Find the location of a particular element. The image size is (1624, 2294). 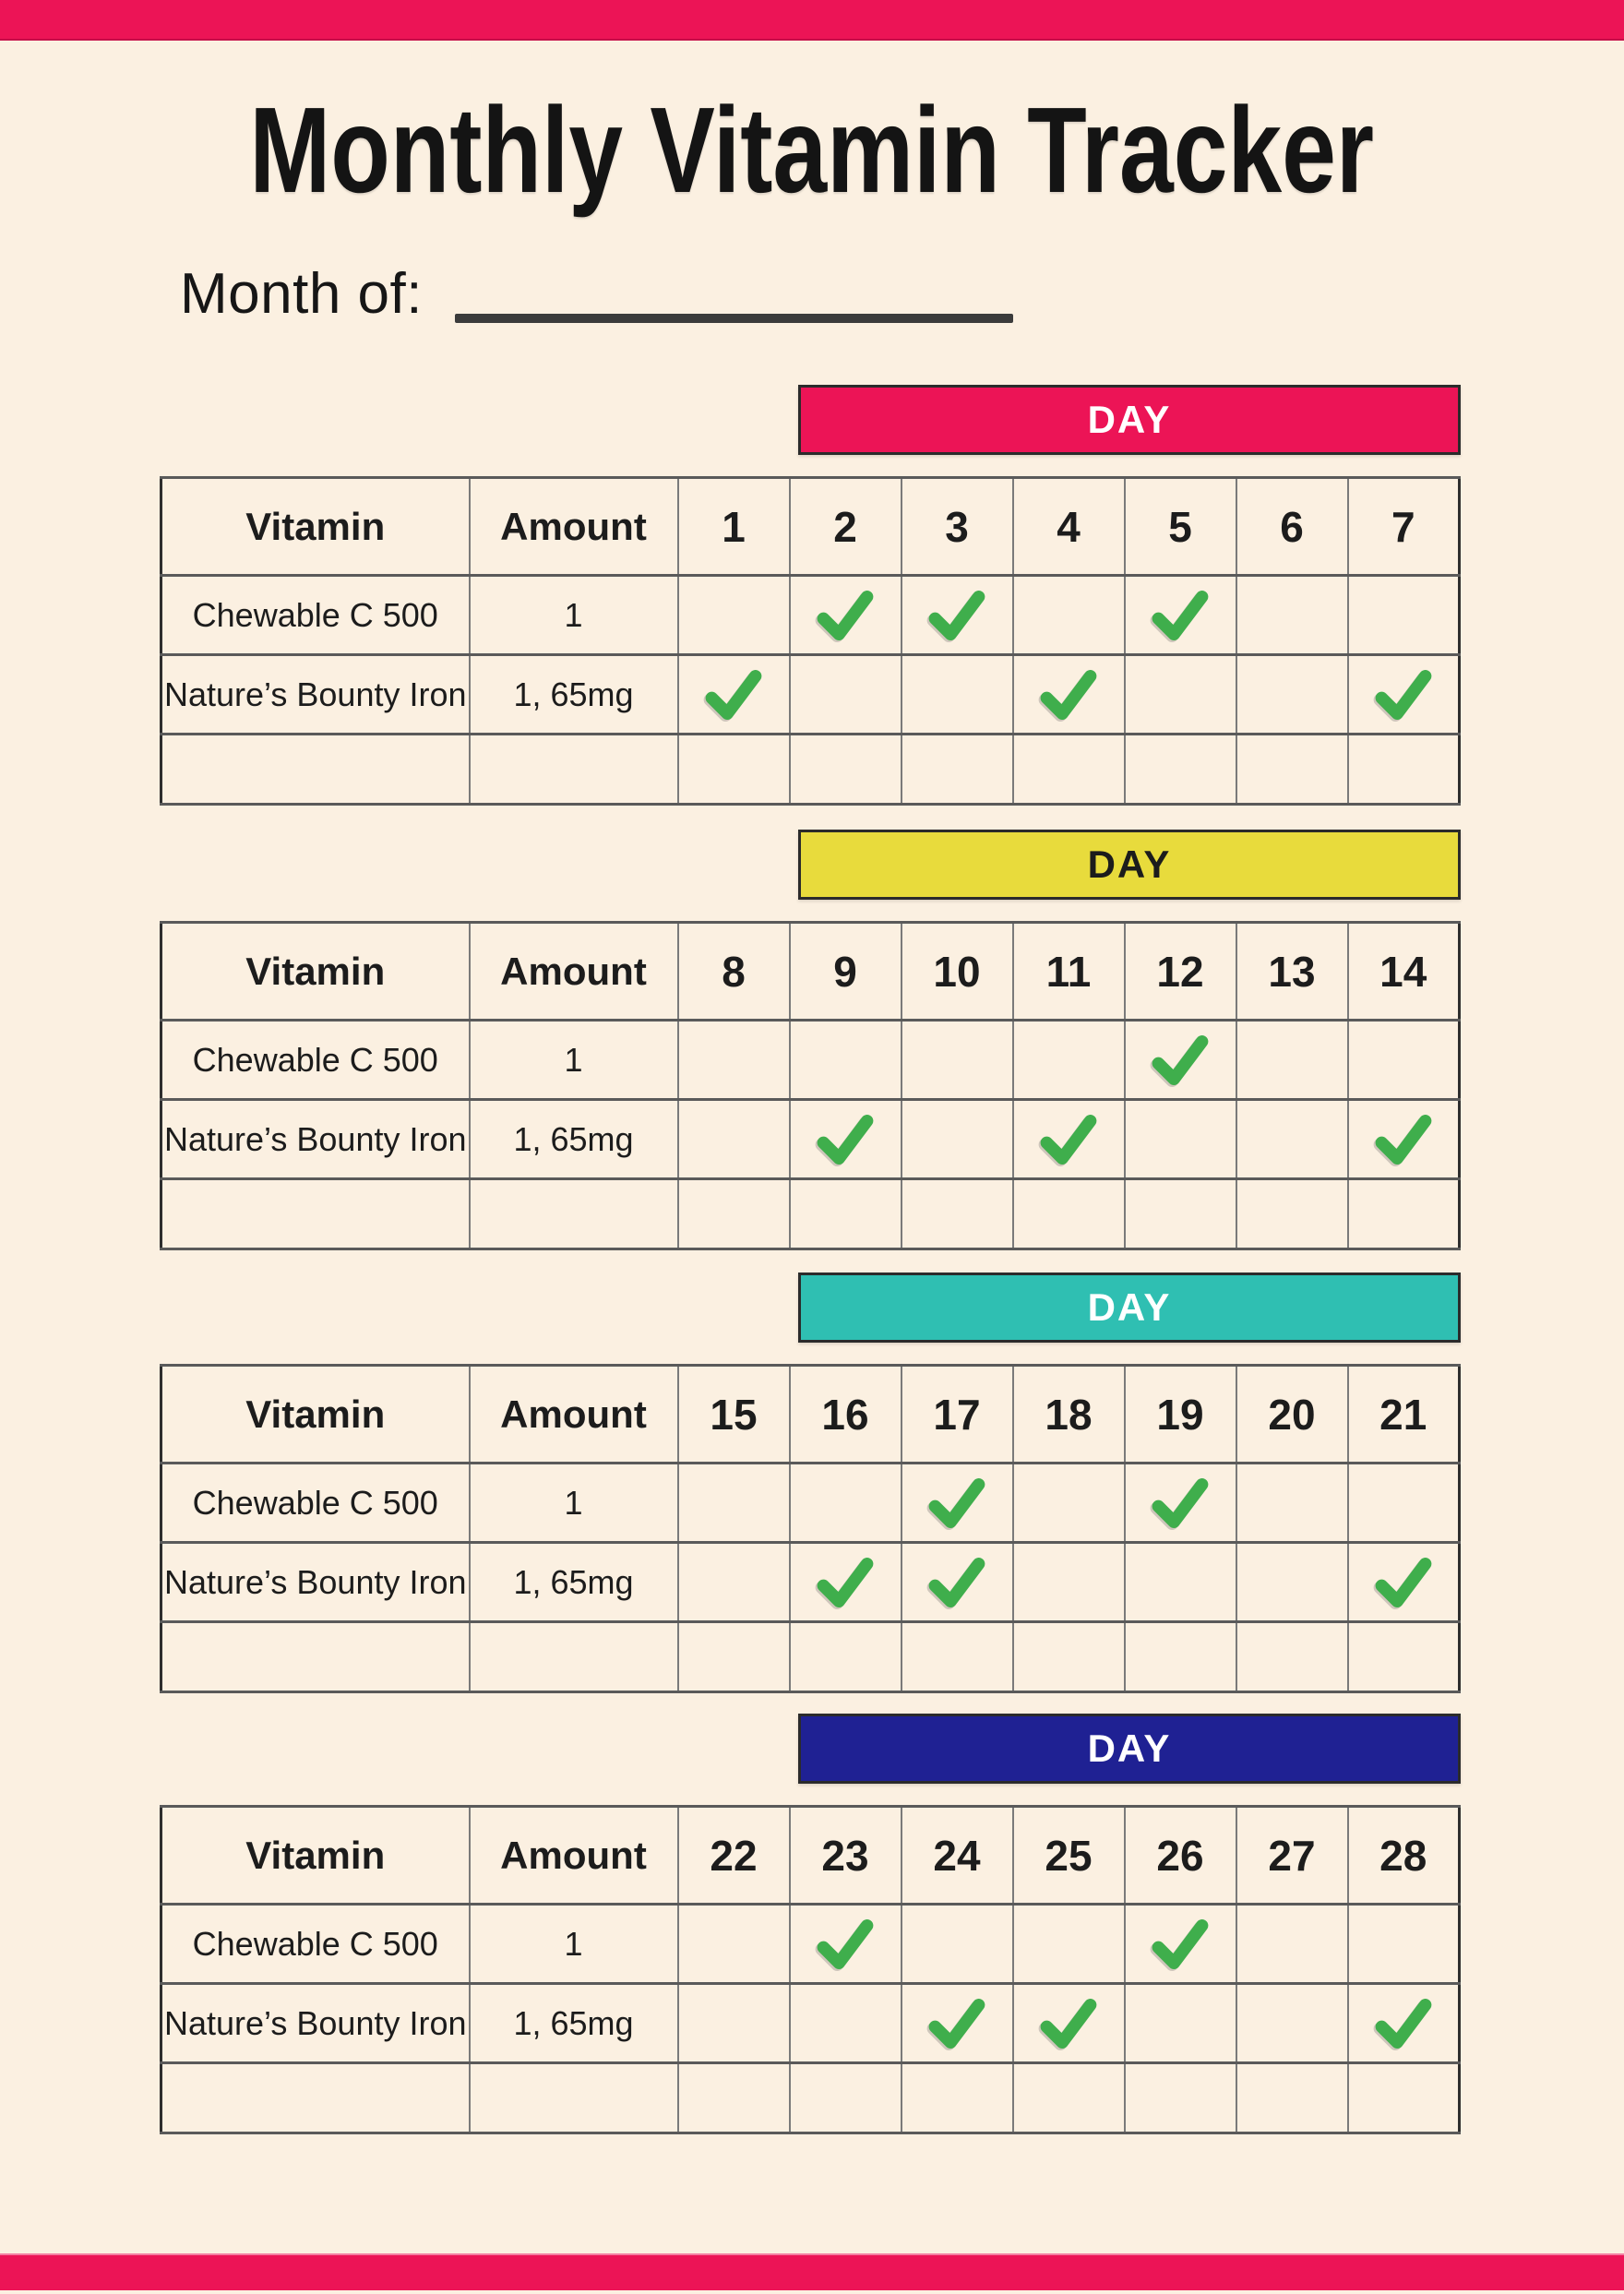

day-number-header: 14 is located at coordinates (1403, 971).